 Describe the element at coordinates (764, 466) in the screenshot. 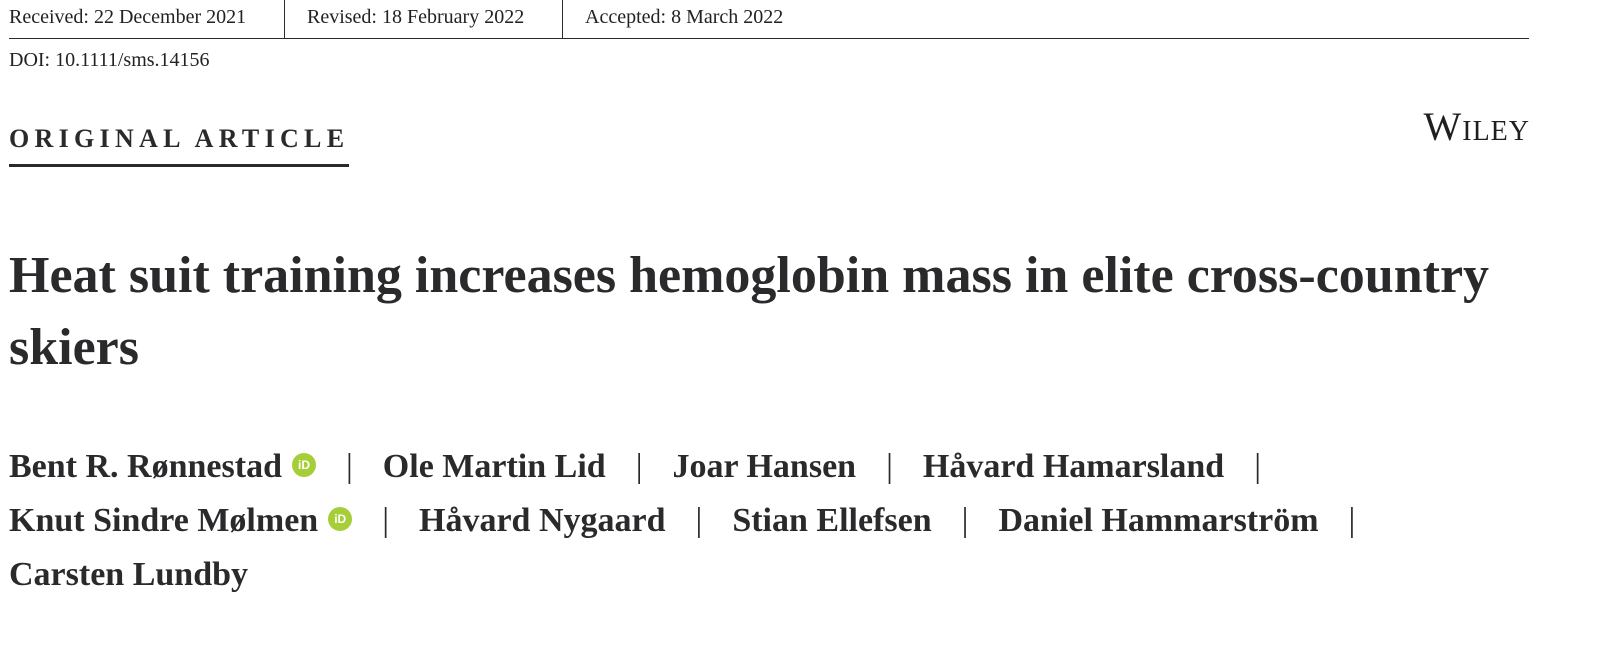

I see `author-name: Joar Hansen` at that location.